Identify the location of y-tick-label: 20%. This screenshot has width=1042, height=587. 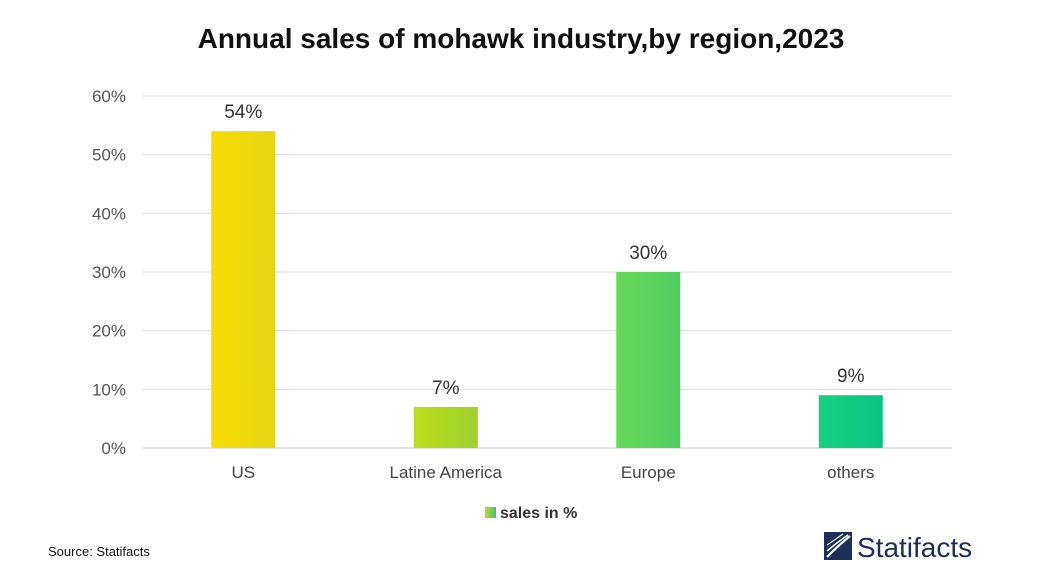
(109, 331).